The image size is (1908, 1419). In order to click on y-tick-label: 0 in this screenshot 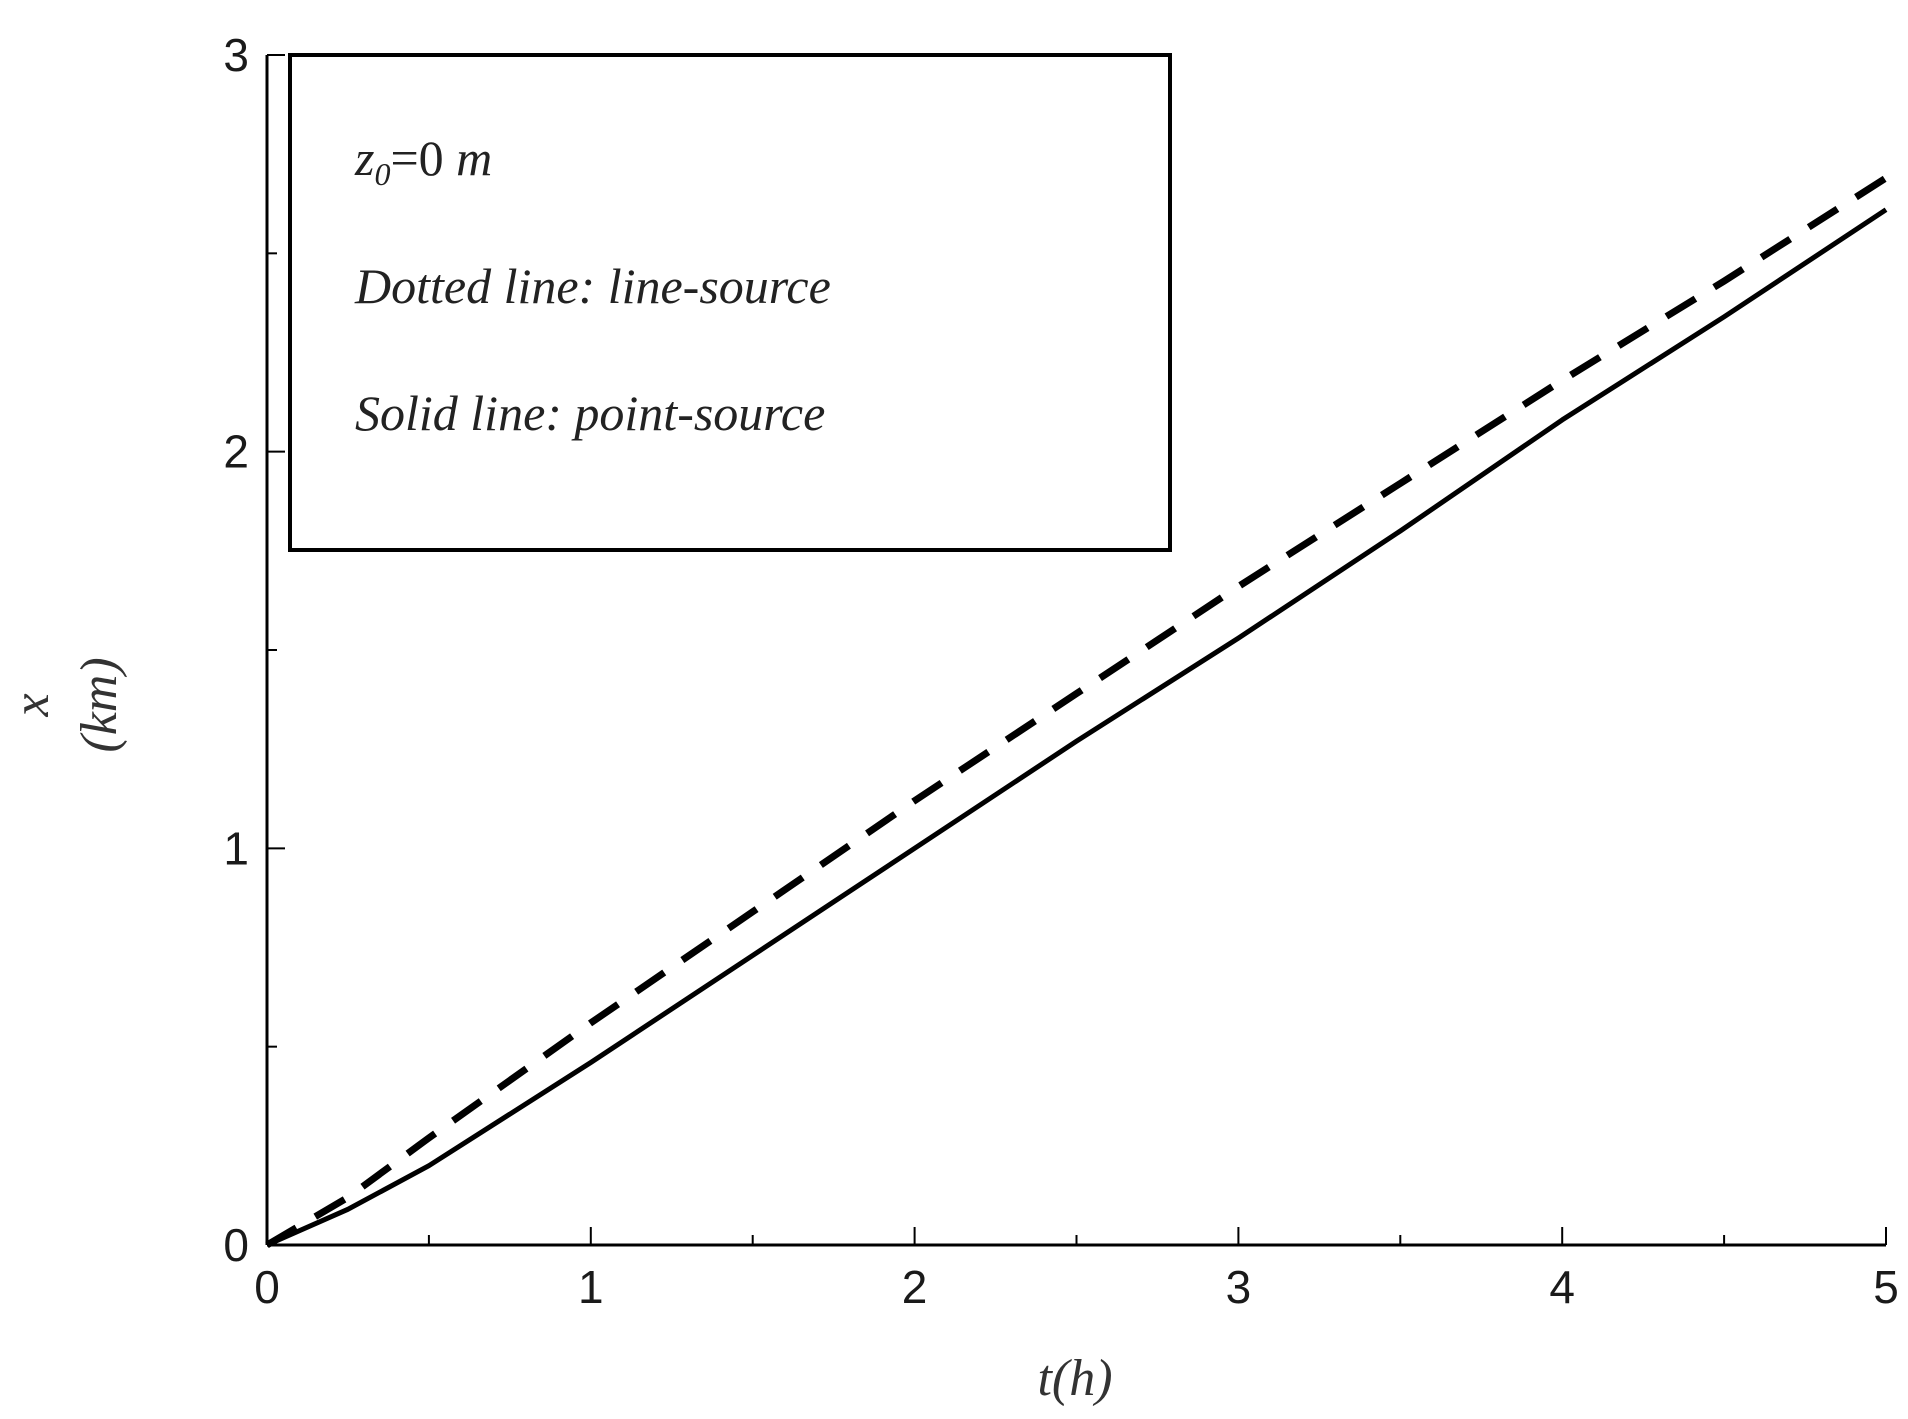, I will do `click(236, 1245)`.